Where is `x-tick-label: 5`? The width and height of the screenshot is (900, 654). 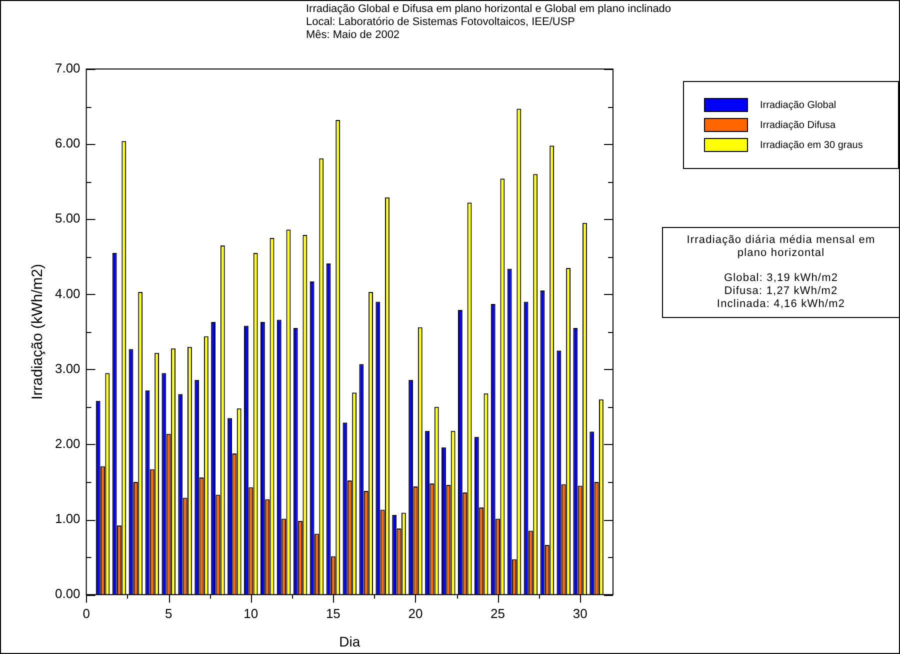
x-tick-label: 5 is located at coordinates (168, 613).